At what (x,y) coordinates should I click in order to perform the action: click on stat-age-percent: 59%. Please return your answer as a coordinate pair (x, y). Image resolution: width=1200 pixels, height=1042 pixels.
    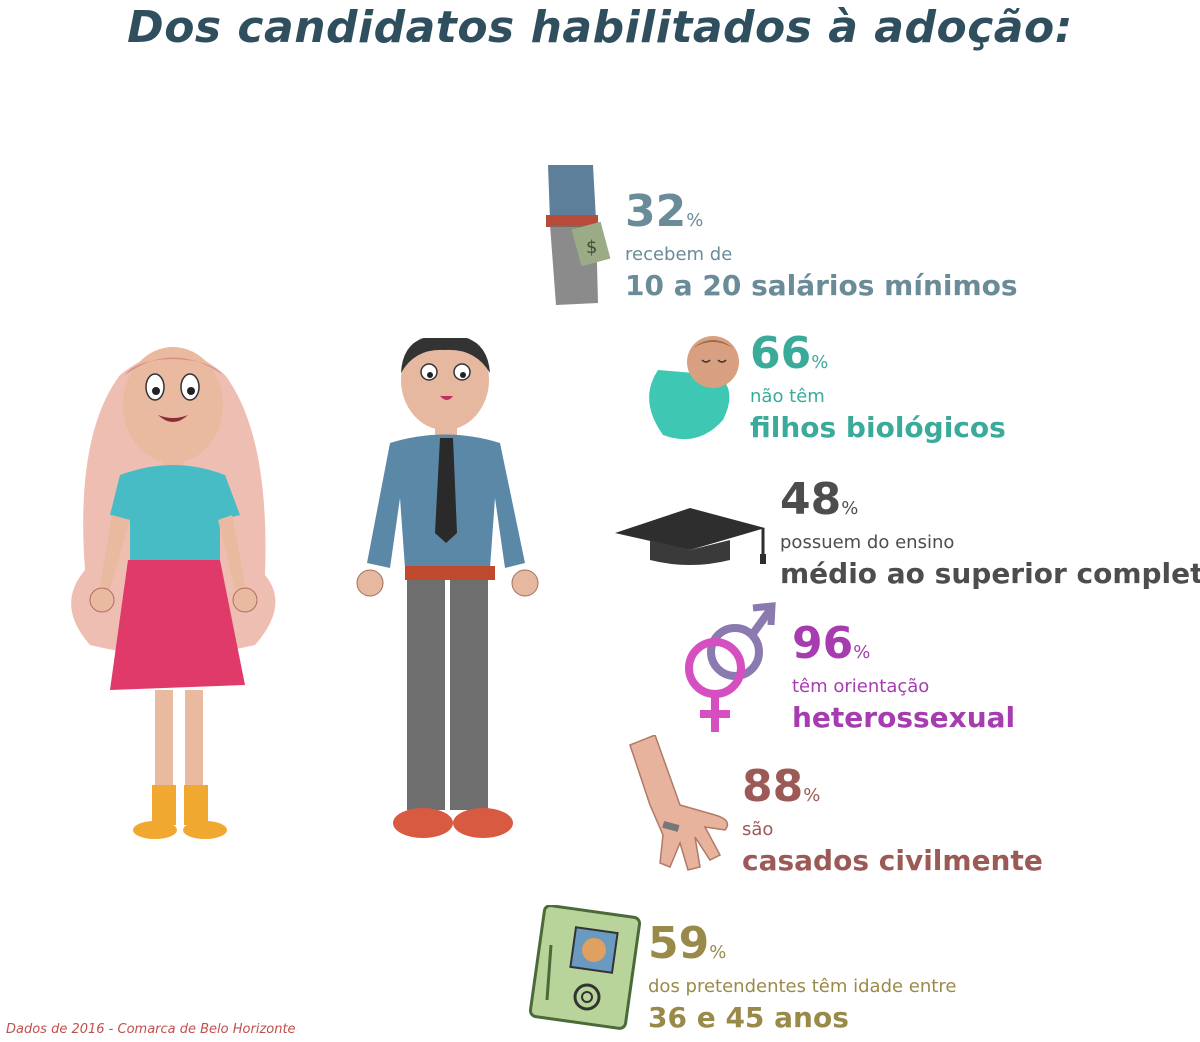
    Looking at the image, I should click on (802, 948).